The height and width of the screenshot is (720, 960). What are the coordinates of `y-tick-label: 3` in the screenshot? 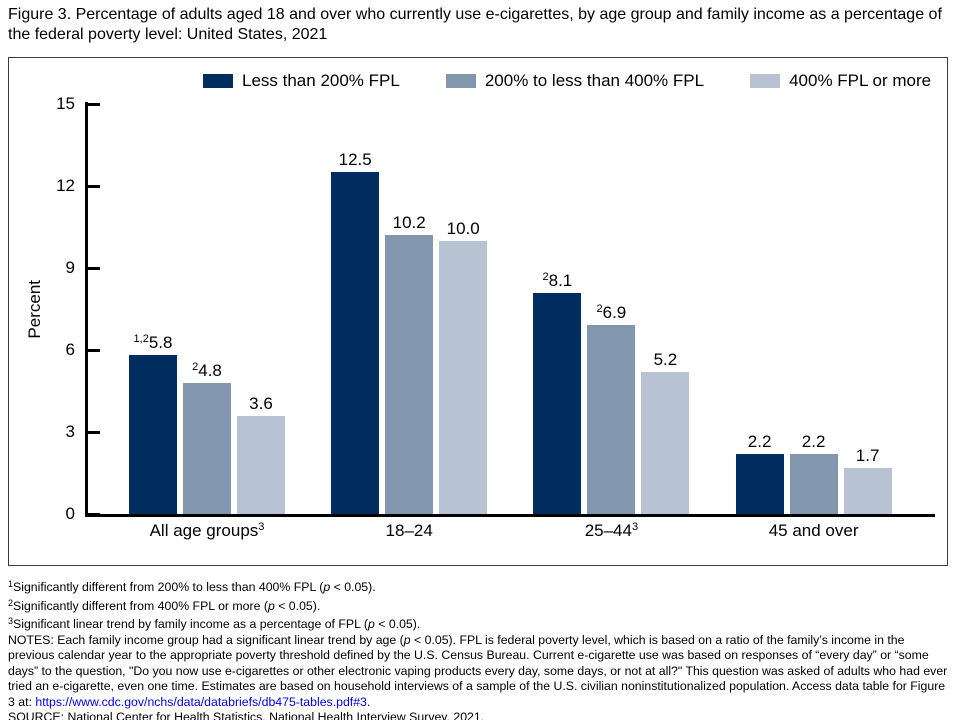 It's located at (70, 431).